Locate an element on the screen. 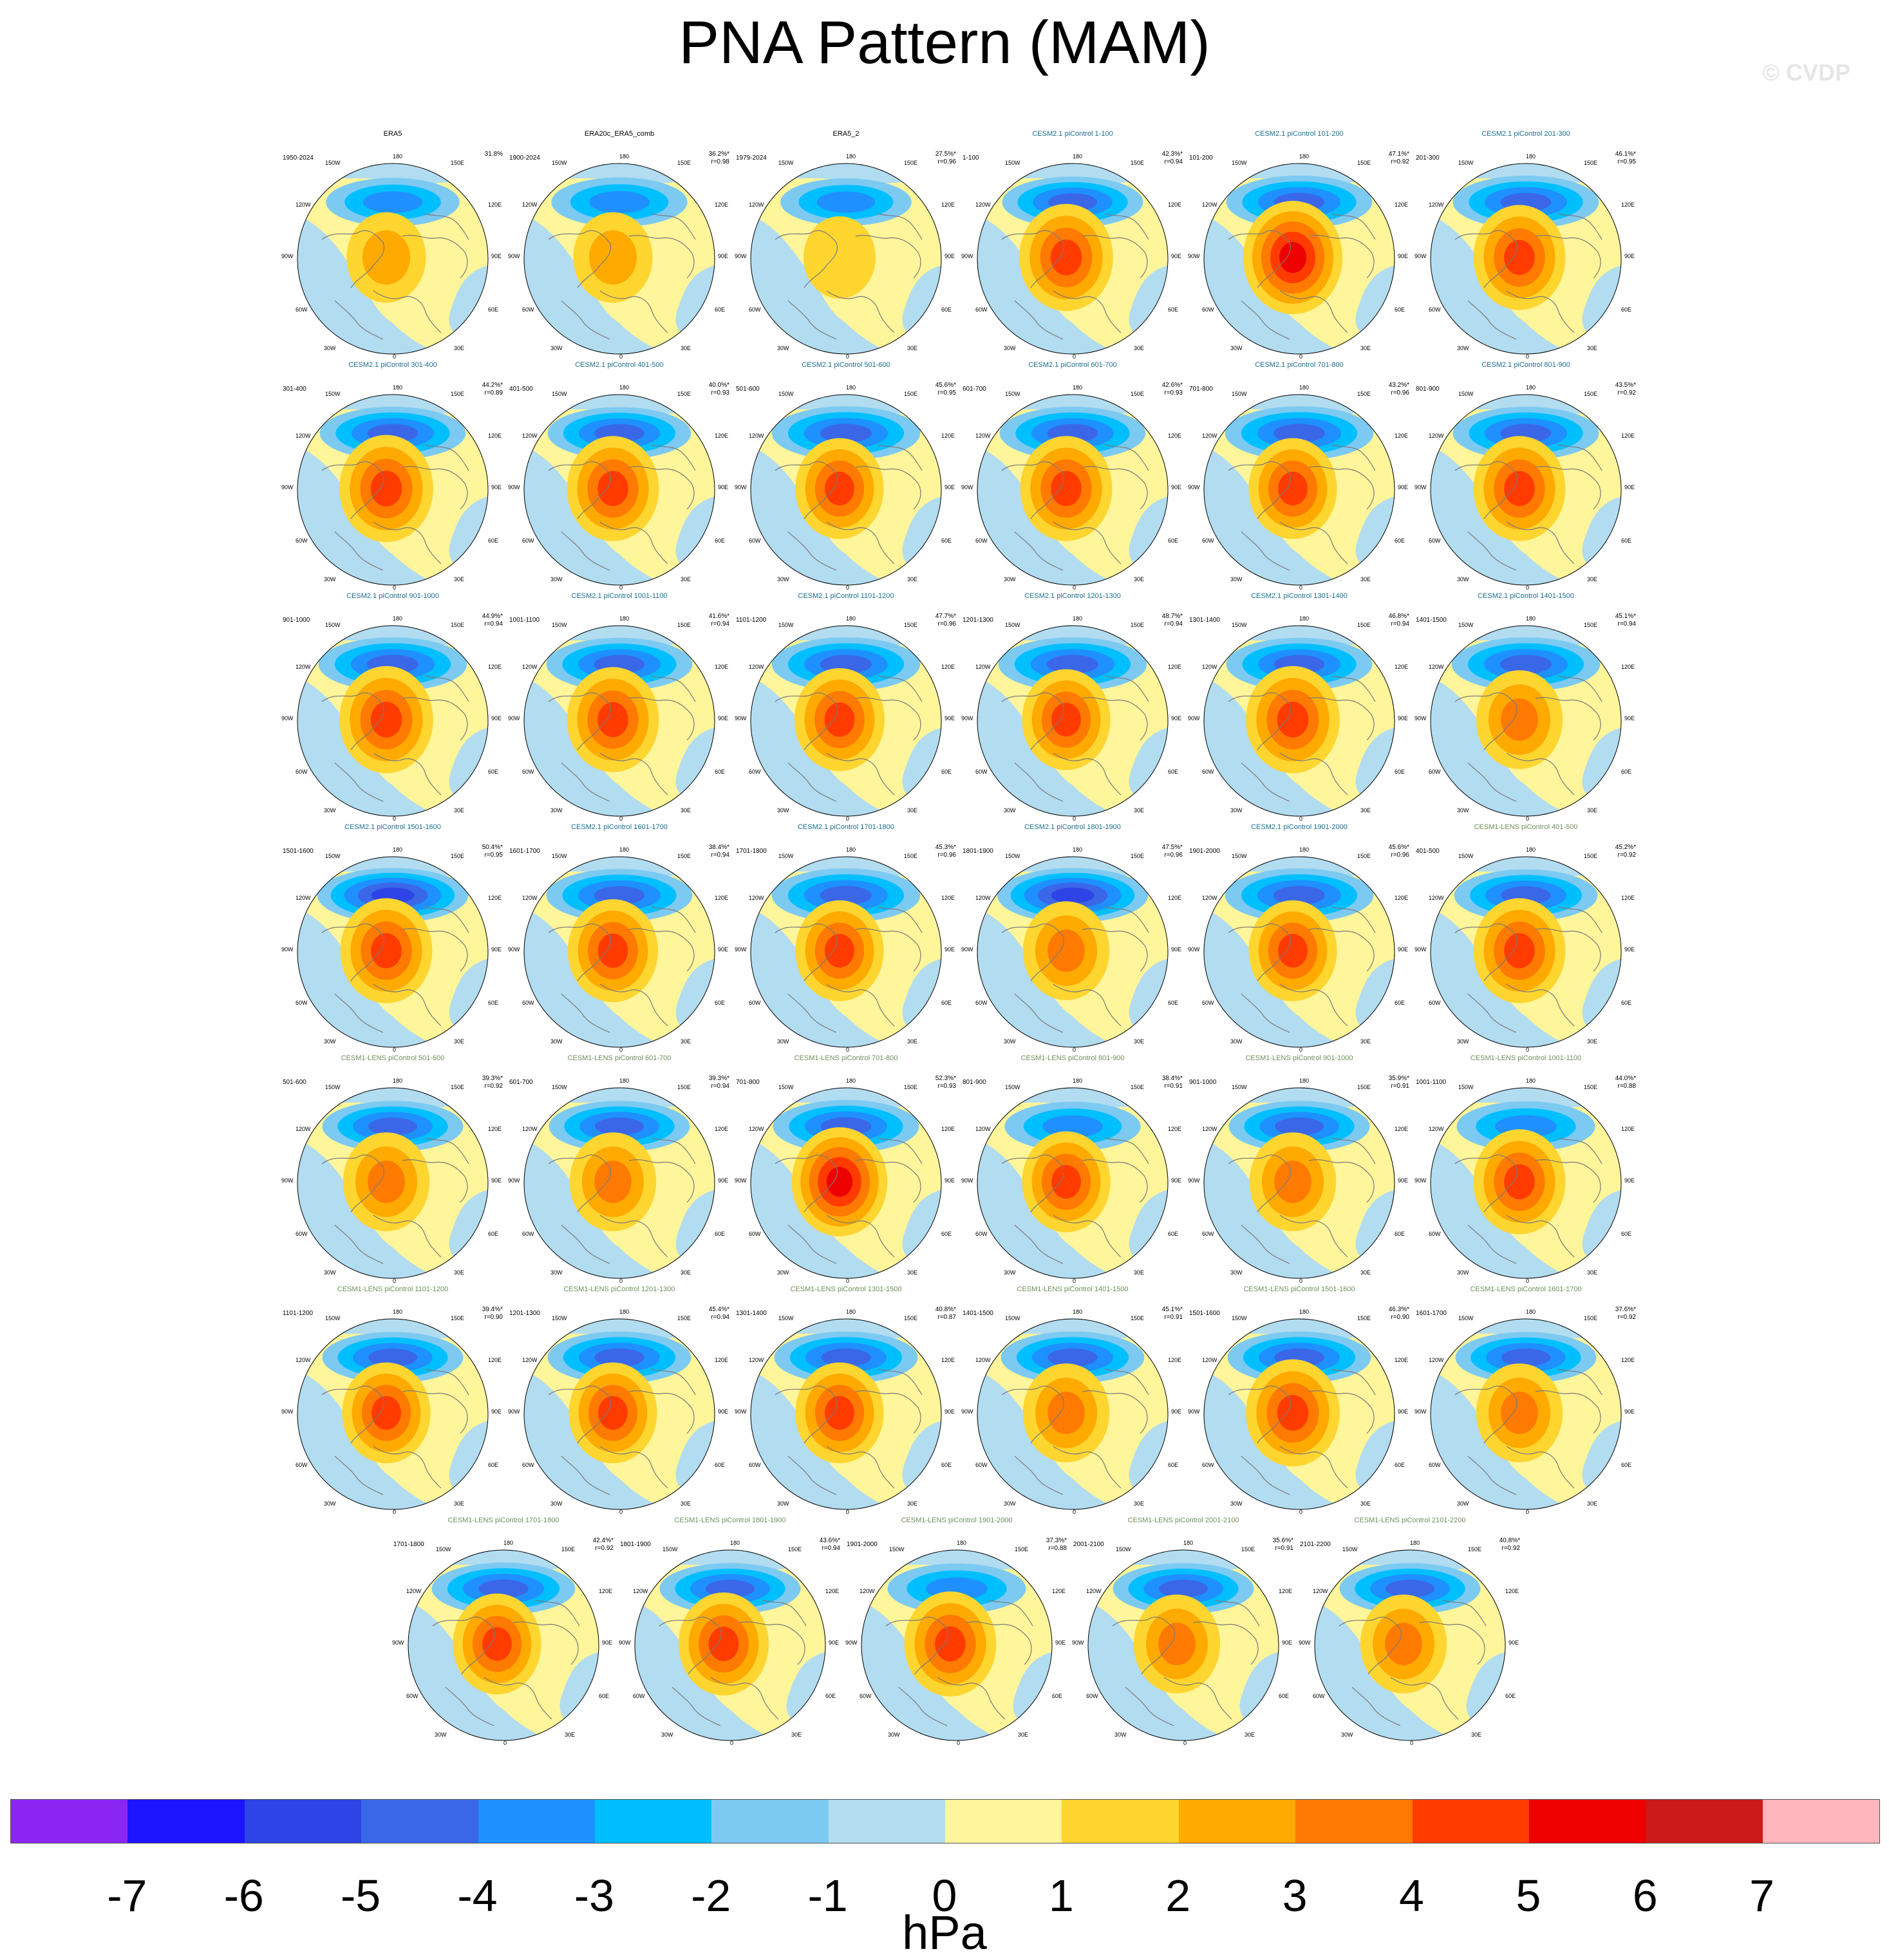 The image size is (1889, 1960). longitude-label: 30W is located at coordinates (783, 1041).